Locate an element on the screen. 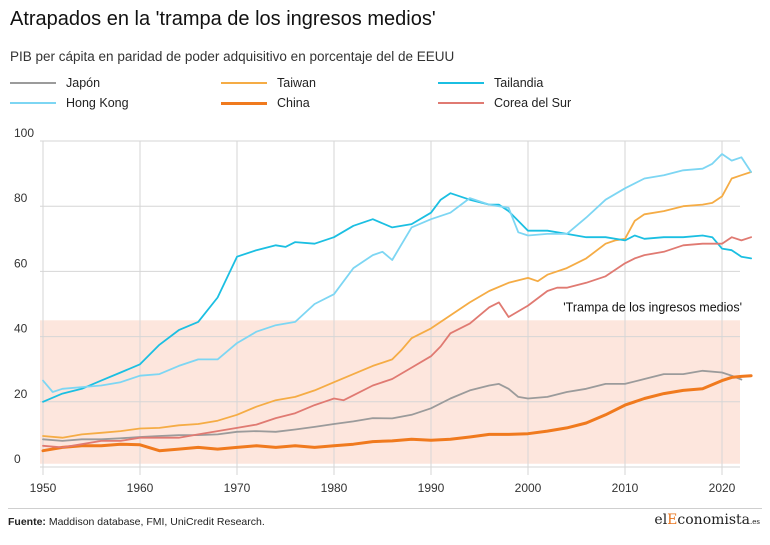  legend-item-china: China is located at coordinates (265, 103).